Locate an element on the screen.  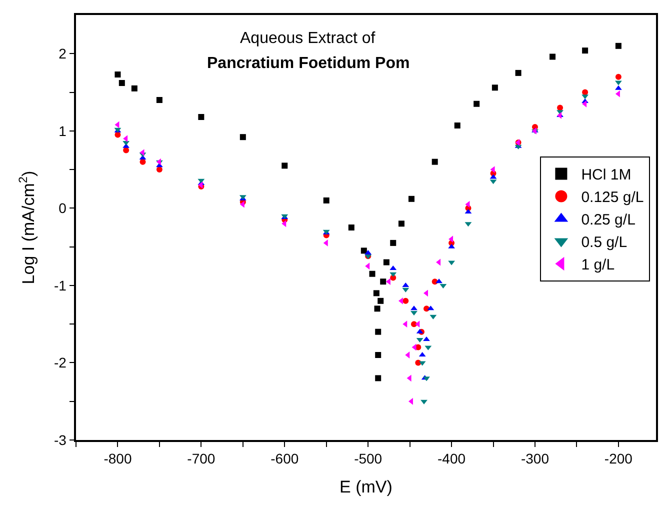
legend-label: 0.125 g/L is located at coordinates (612, 197).